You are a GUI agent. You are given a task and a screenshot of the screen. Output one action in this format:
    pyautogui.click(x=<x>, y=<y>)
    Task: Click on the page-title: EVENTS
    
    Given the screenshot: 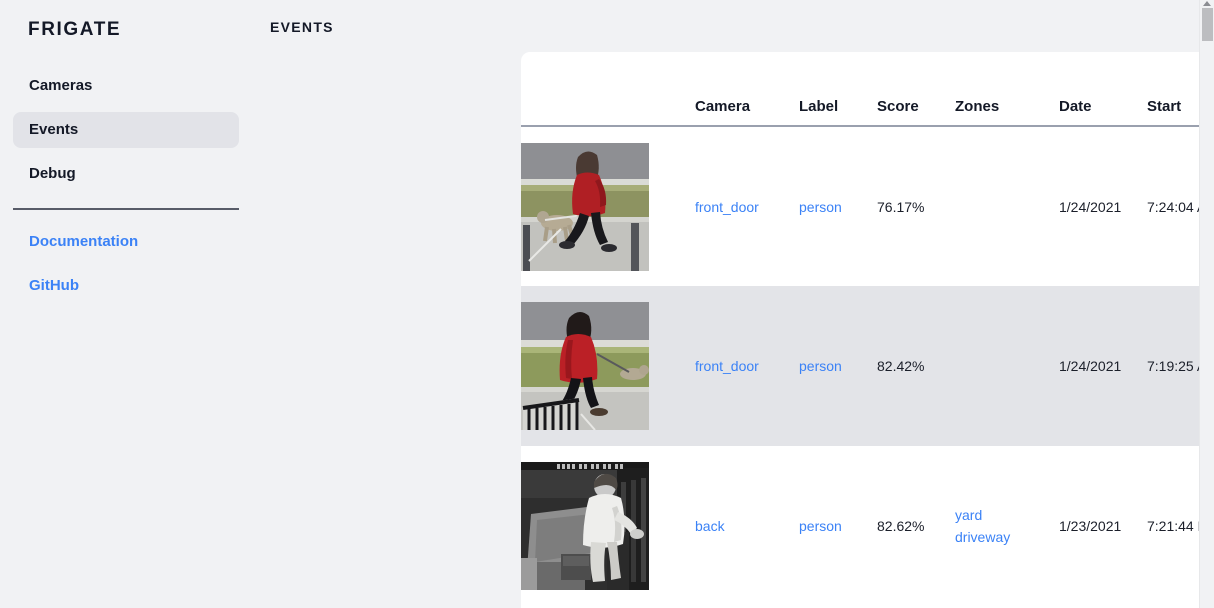 What is the action you would take?
    pyautogui.click(x=302, y=27)
    